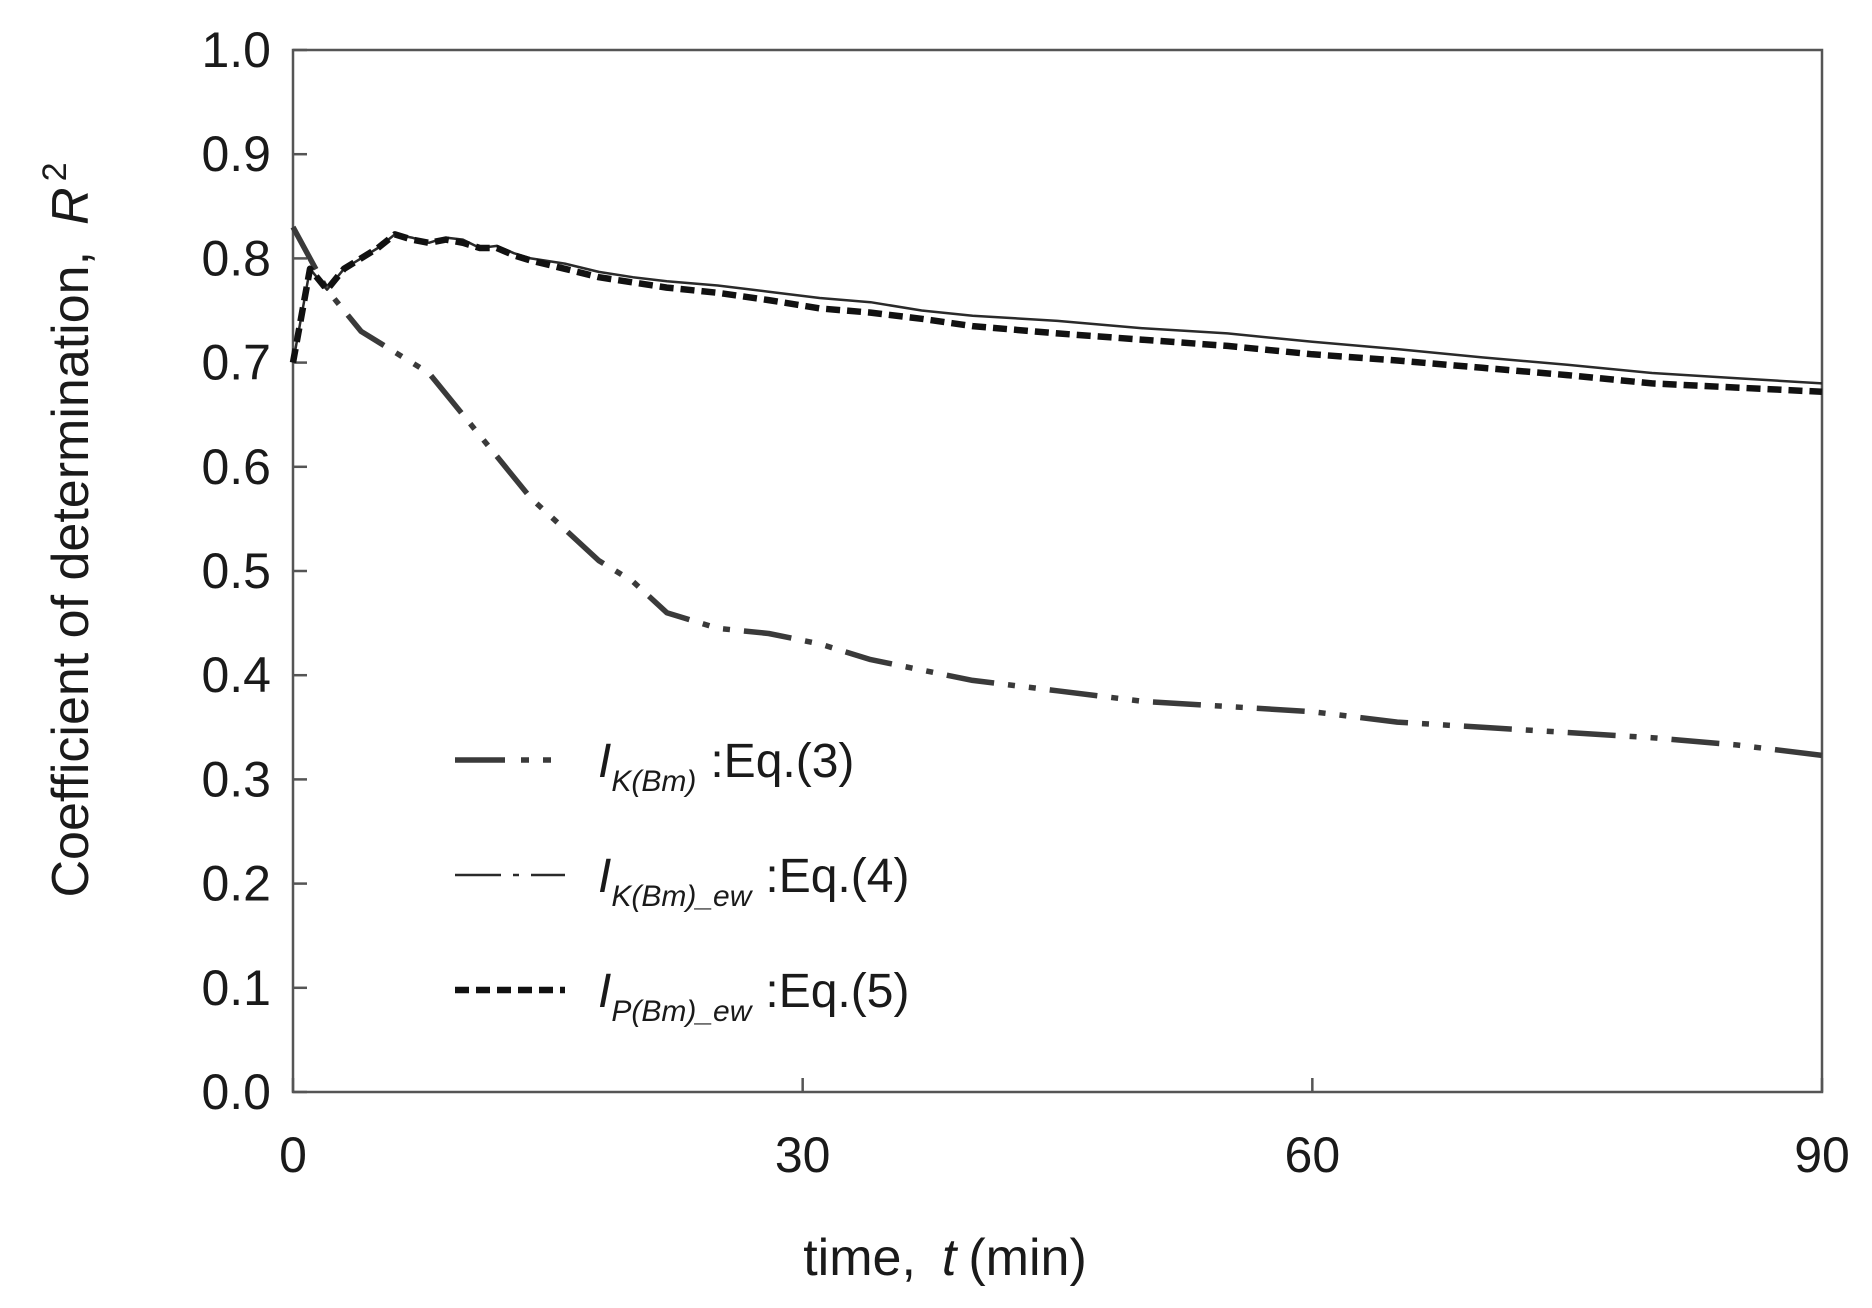  I want to click on y-tick-label: 0.3, so click(236, 779).